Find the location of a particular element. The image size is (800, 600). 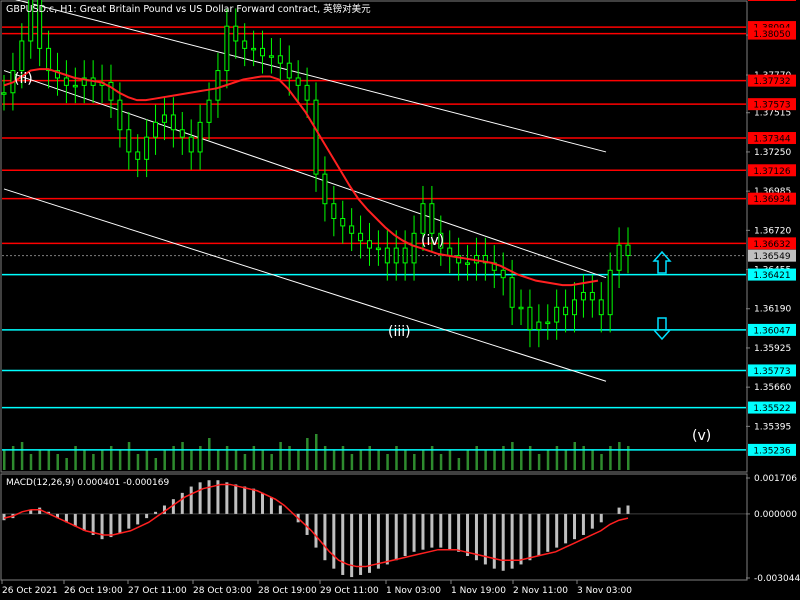

level-tag-text: 1.36632 is located at coordinates (771, 245).